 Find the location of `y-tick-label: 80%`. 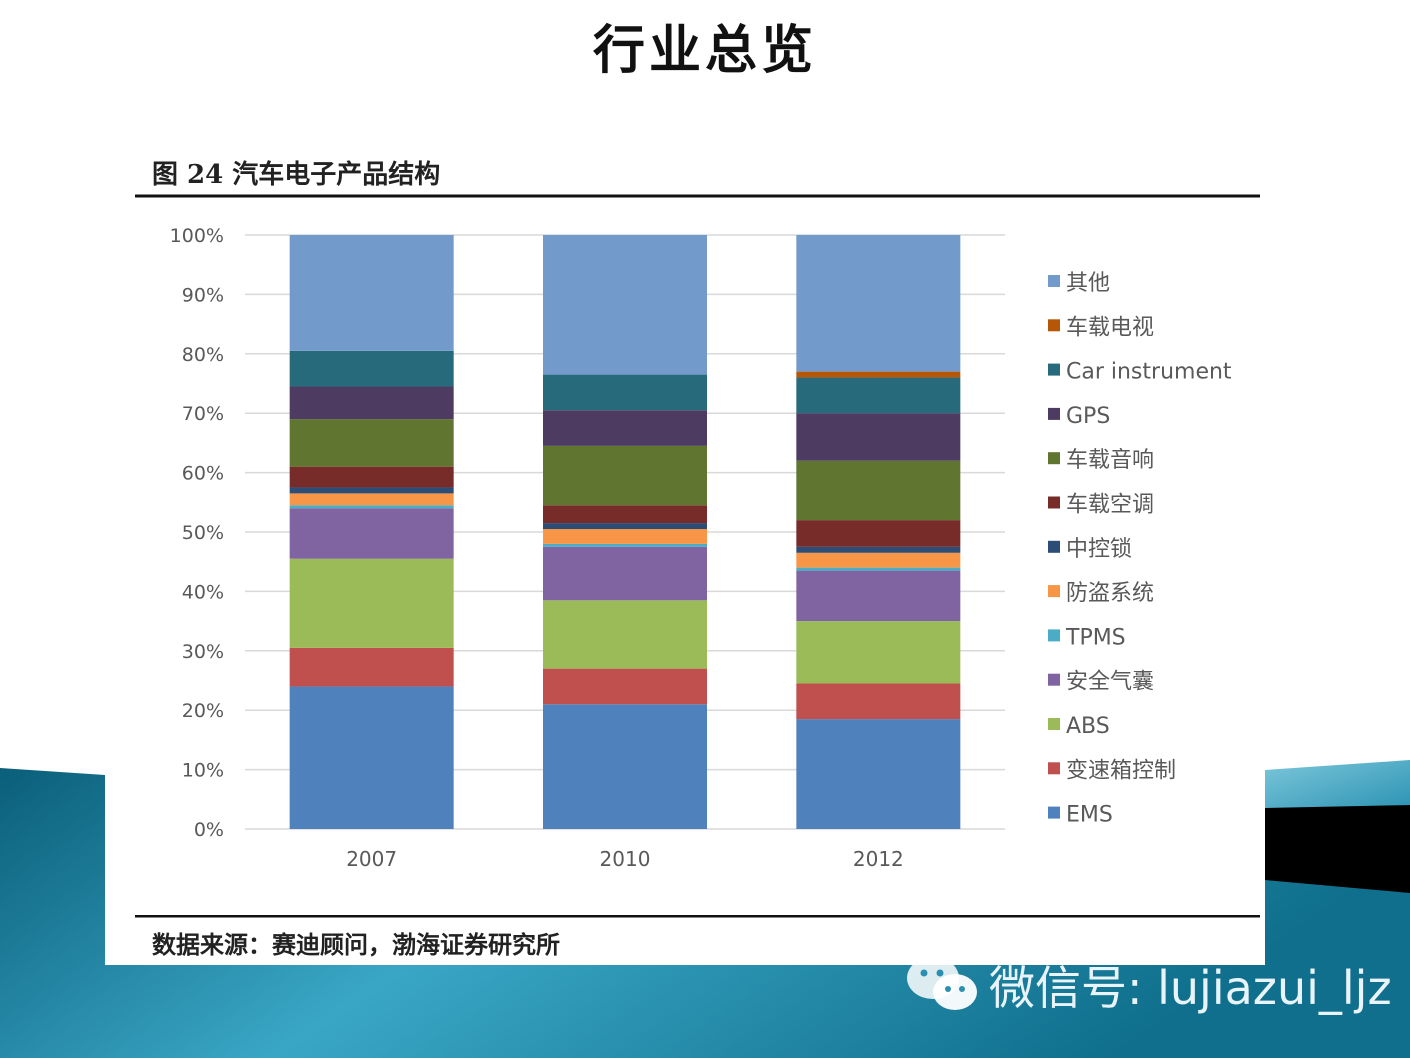

y-tick-label: 80% is located at coordinates (203, 355).